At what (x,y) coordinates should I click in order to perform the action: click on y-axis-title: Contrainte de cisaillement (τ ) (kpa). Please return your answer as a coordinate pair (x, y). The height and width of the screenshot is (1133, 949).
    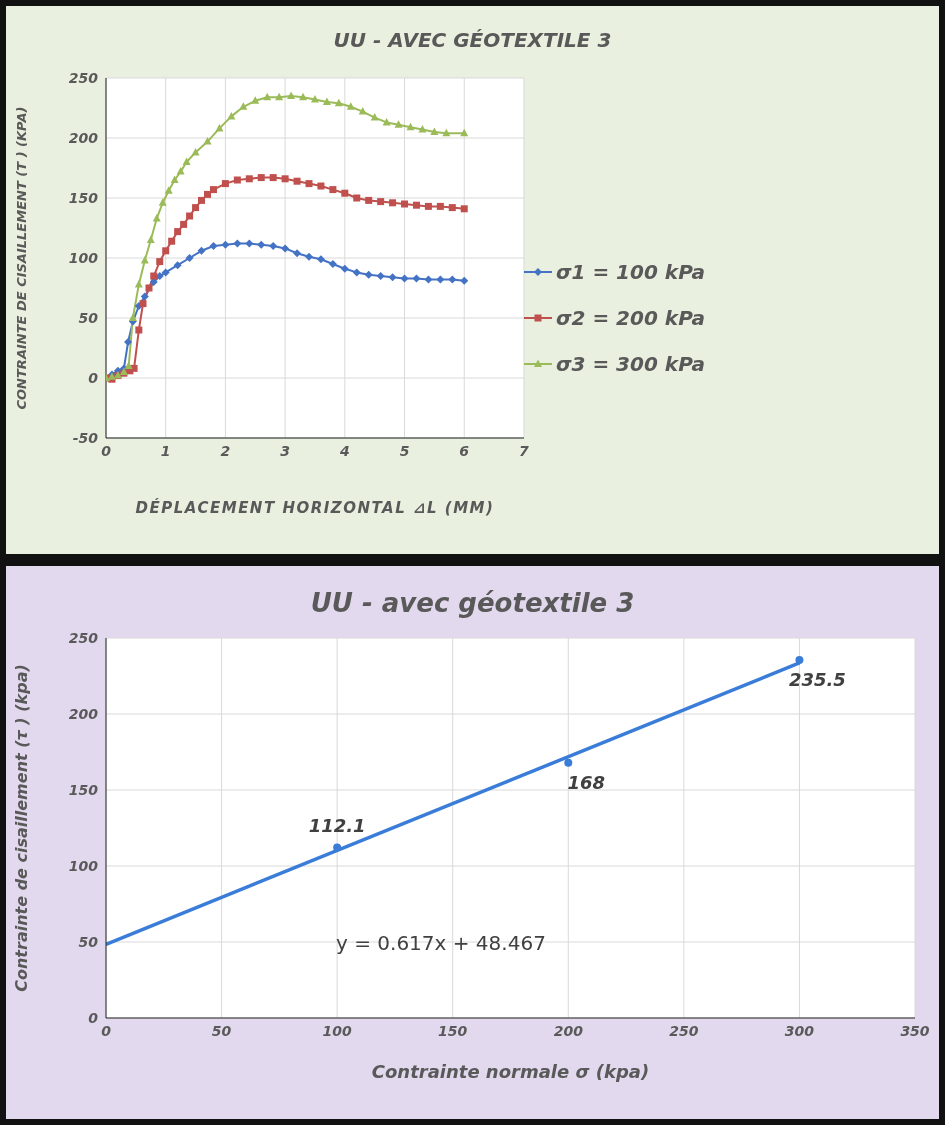
    Looking at the image, I should click on (21, 828).